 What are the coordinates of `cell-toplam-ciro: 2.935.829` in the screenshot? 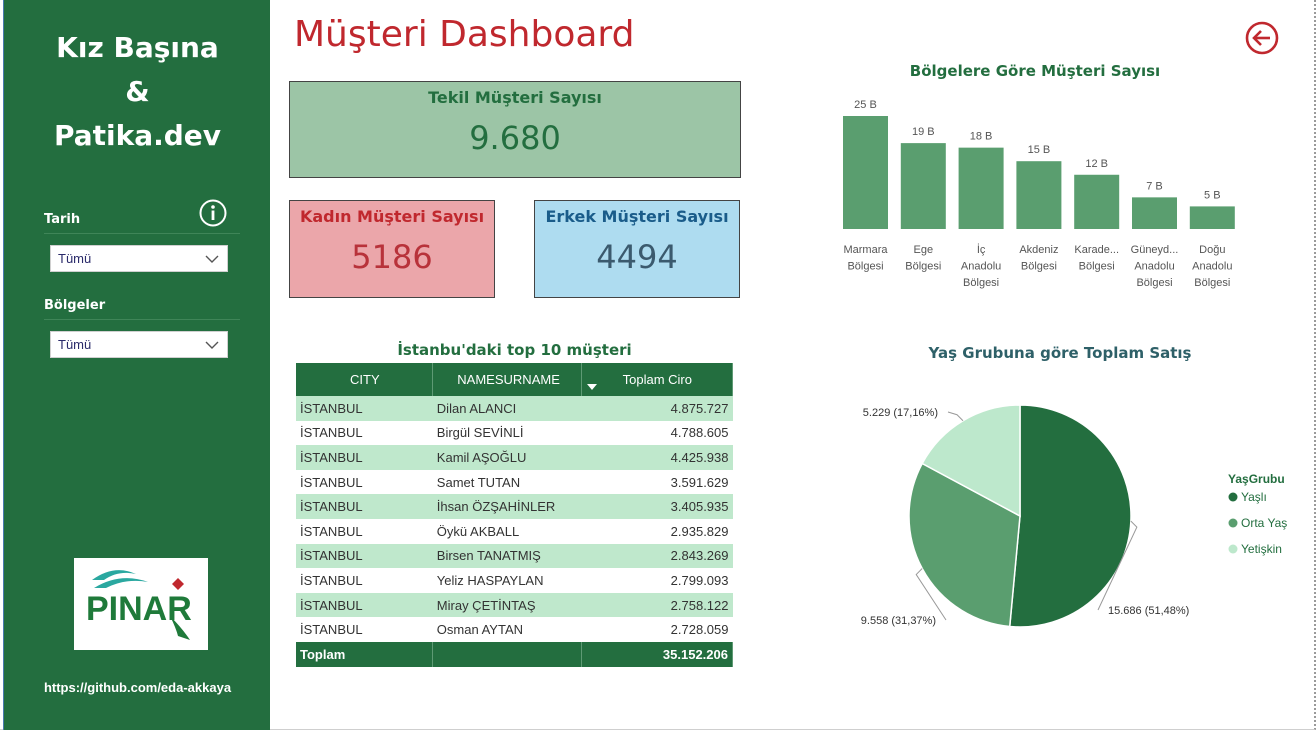 It's located at (657, 531).